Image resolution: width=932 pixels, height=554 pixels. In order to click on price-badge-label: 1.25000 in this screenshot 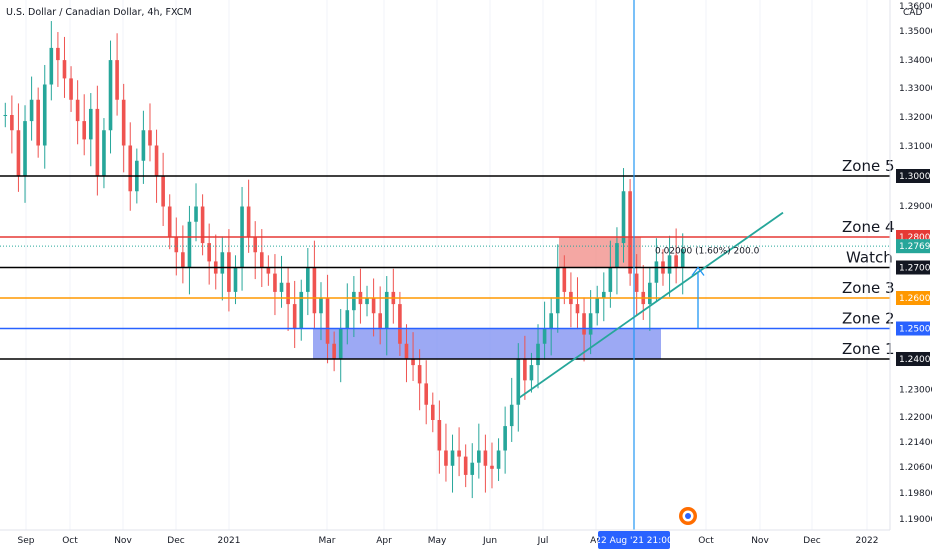, I will do `click(915, 330)`.